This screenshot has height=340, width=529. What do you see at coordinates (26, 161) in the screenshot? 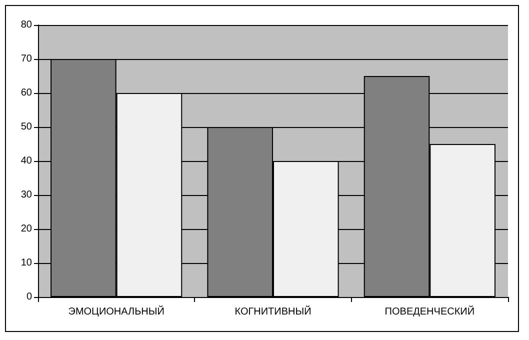
I see `y-tick-label: 40` at bounding box center [26, 161].